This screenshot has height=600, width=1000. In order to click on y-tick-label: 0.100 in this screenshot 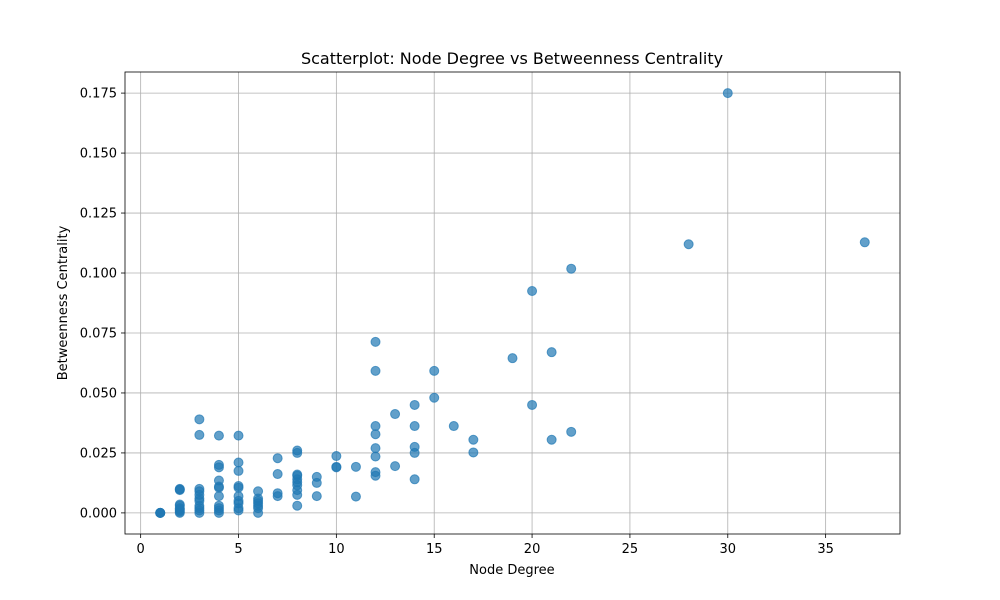, I will do `click(98, 274)`.